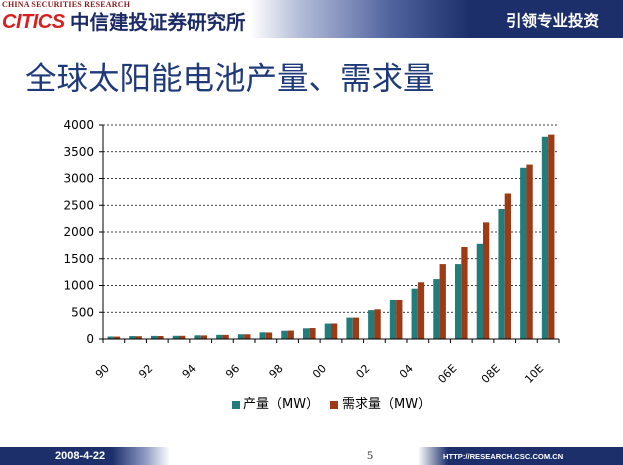 This screenshot has width=623, height=465. What do you see at coordinates (232, 371) in the screenshot?
I see `x-tick-label: 96` at bounding box center [232, 371].